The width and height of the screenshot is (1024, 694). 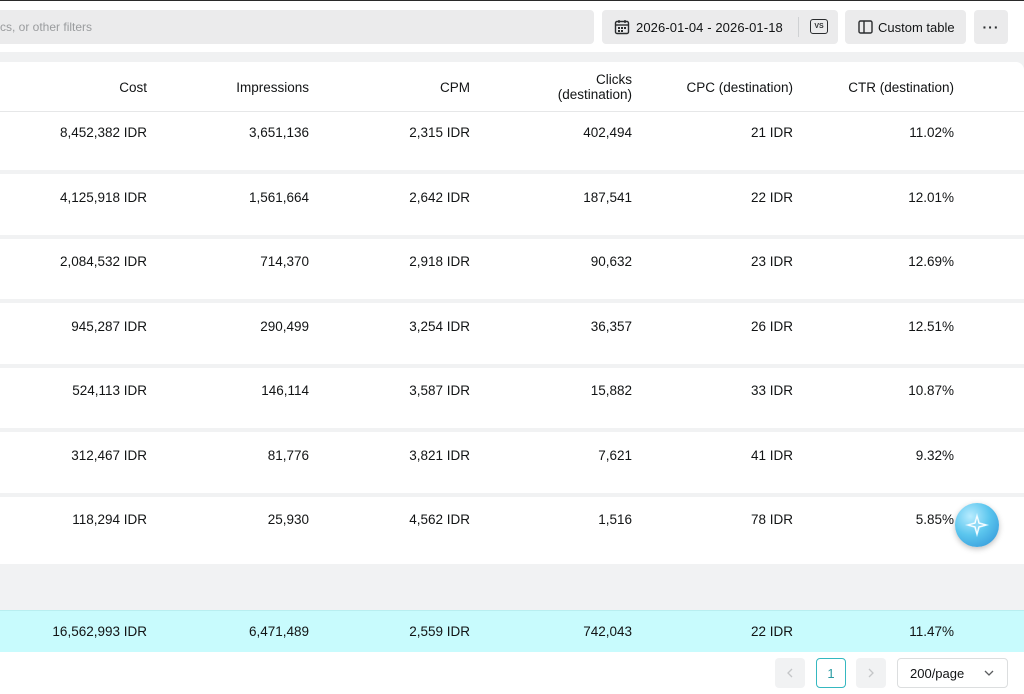 What do you see at coordinates (771, 197) in the screenshot?
I see `cpc-cell: 22 IDR` at bounding box center [771, 197].